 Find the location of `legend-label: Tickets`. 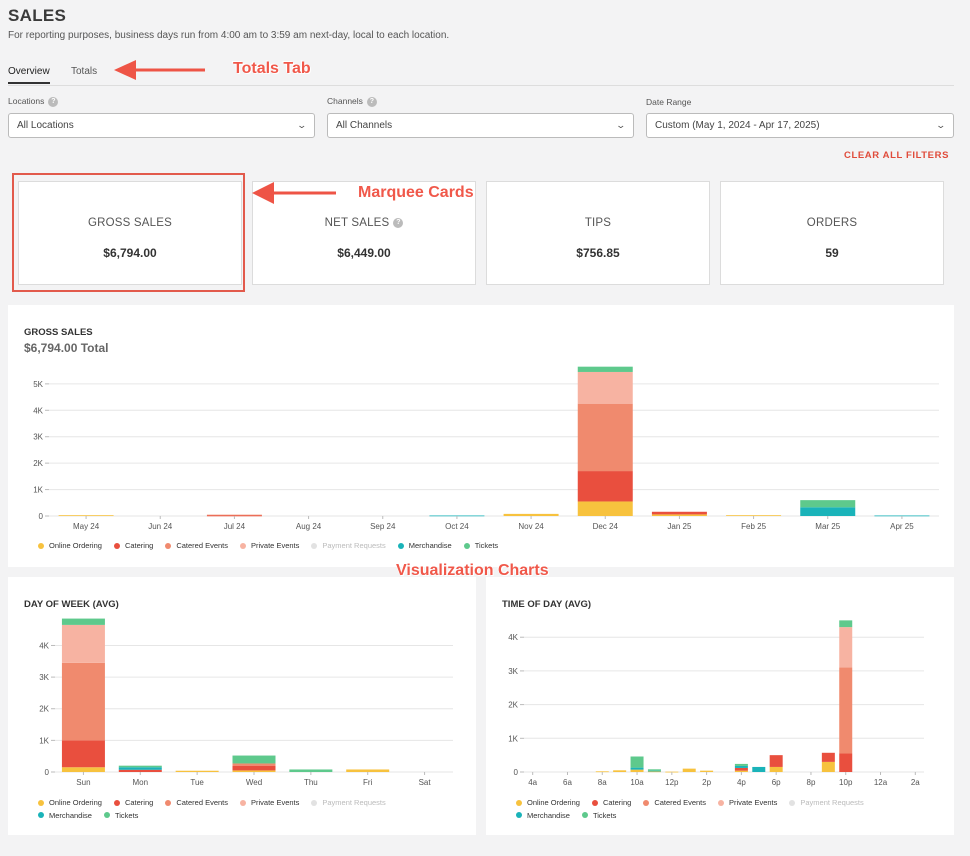

legend-label: Tickets is located at coordinates (486, 545).